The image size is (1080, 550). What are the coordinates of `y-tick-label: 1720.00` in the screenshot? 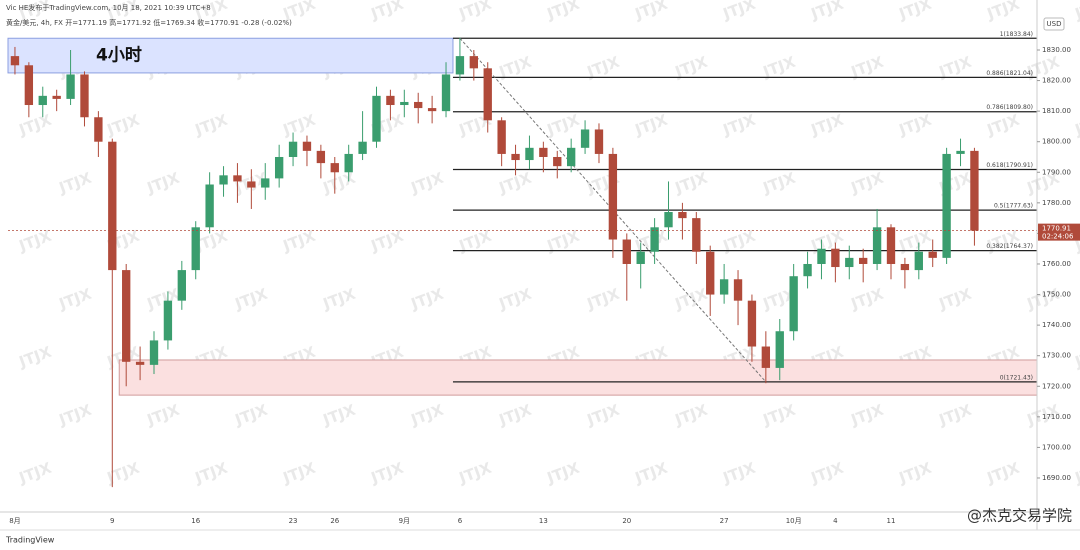 It's located at (1056, 386).